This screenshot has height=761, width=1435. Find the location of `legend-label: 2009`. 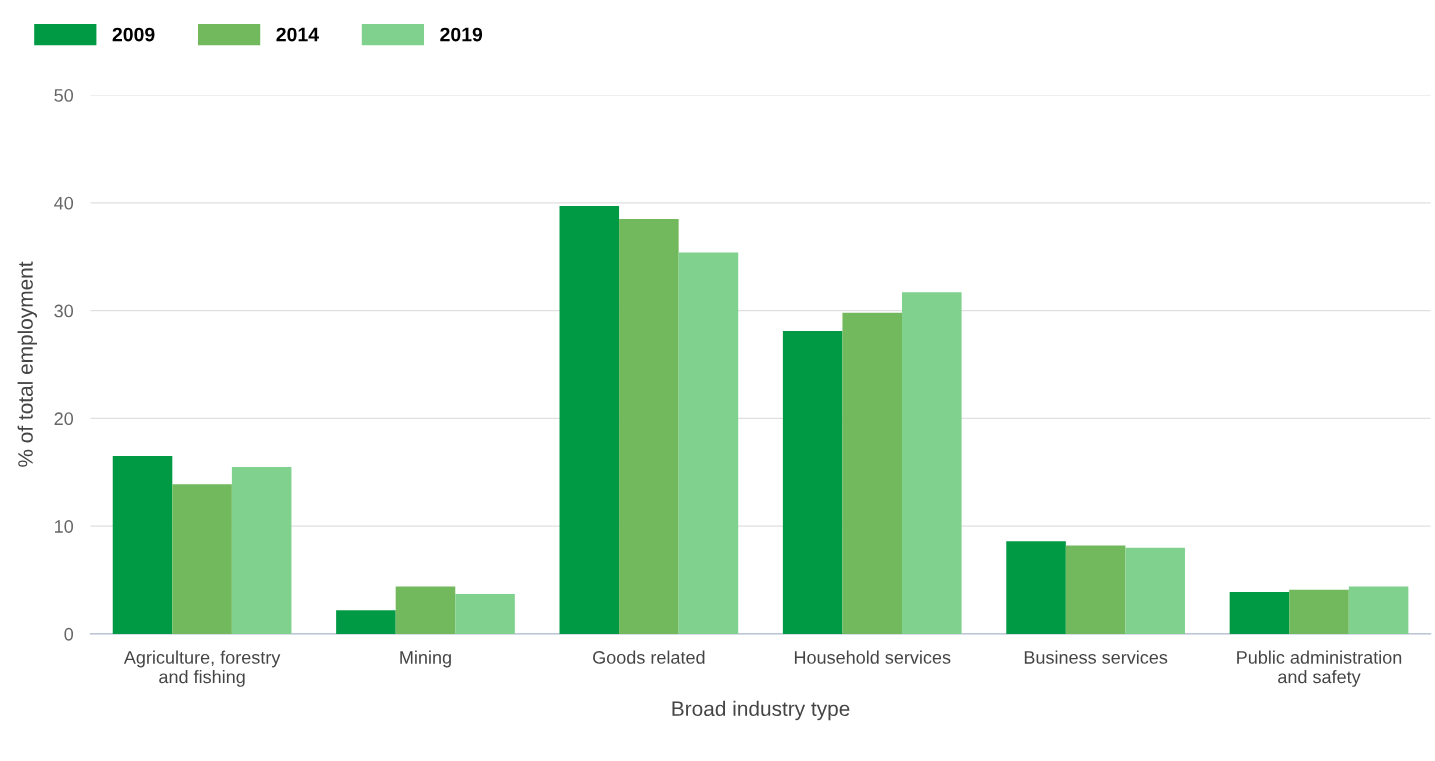

legend-label: 2009 is located at coordinates (133, 34).